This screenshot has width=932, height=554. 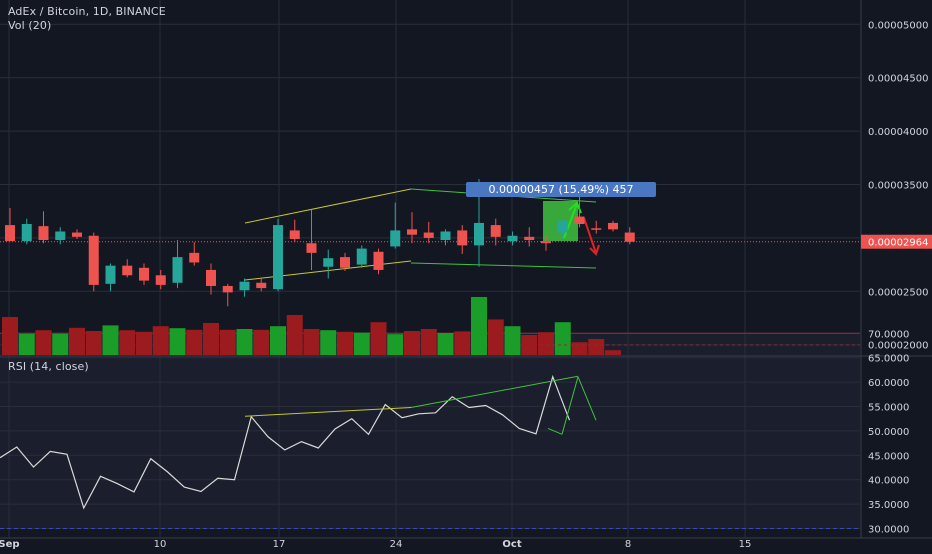 I want to click on rsi-tick-label: 70.0000, so click(x=888, y=334).